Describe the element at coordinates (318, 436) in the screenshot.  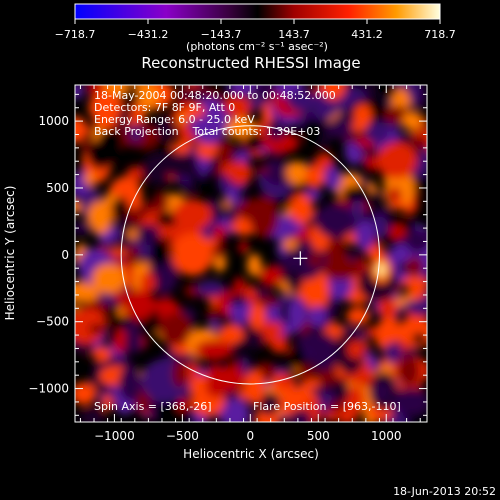
I see `x-tick-label: 500` at that location.